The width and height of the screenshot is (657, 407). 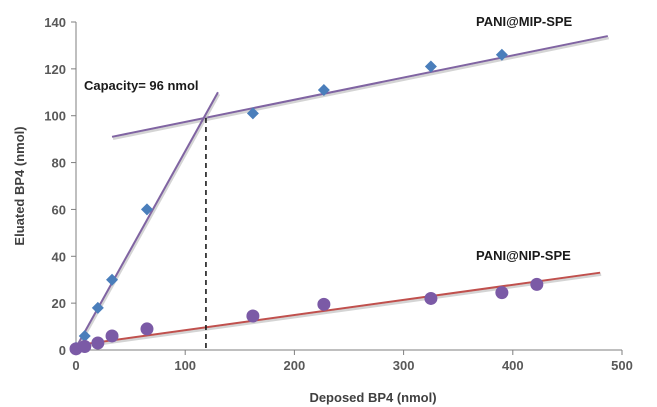 I want to click on y-tick-label: 0, so click(x=62, y=350).